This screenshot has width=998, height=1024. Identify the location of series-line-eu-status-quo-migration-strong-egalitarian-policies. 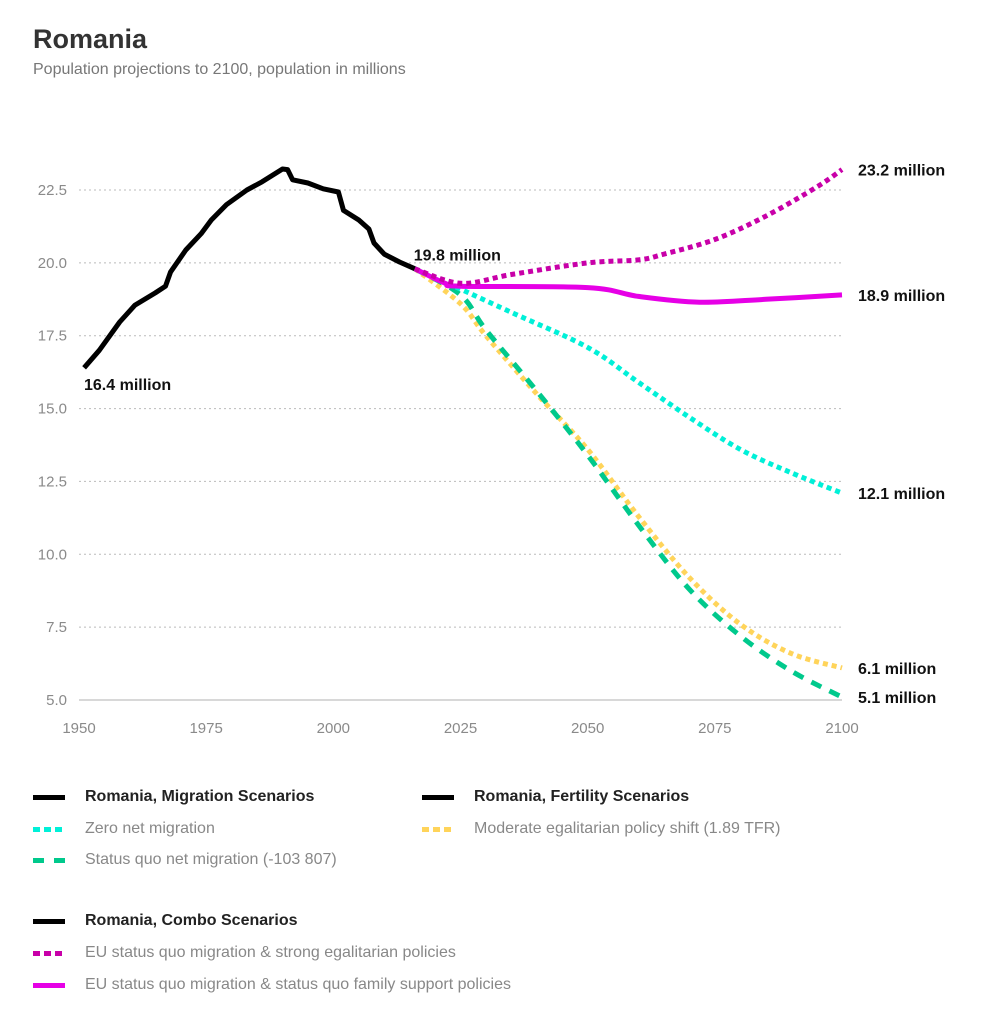
(628, 226).